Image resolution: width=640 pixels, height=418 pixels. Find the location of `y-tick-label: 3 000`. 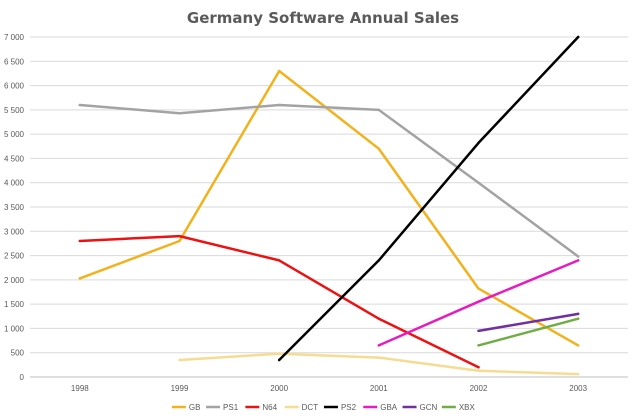

y-tick-label: 3 000 is located at coordinates (14, 231).